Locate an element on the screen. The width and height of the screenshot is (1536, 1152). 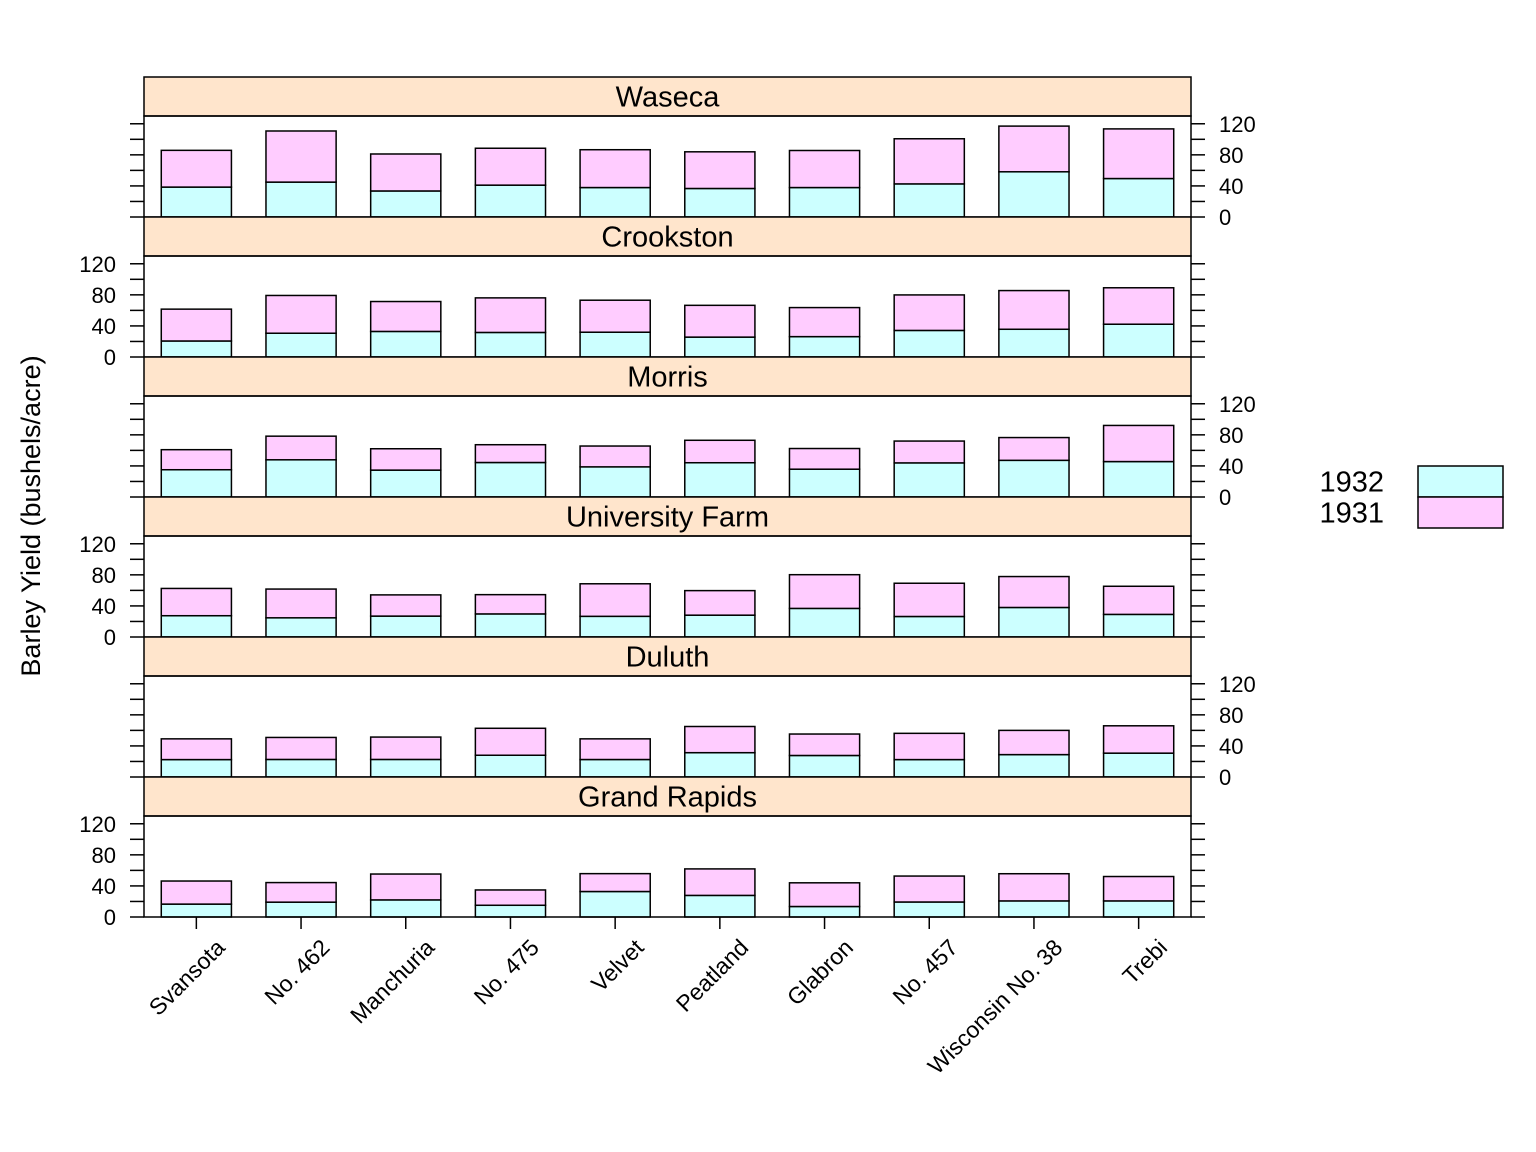
strip-label: Waseca is located at coordinates (668, 98).